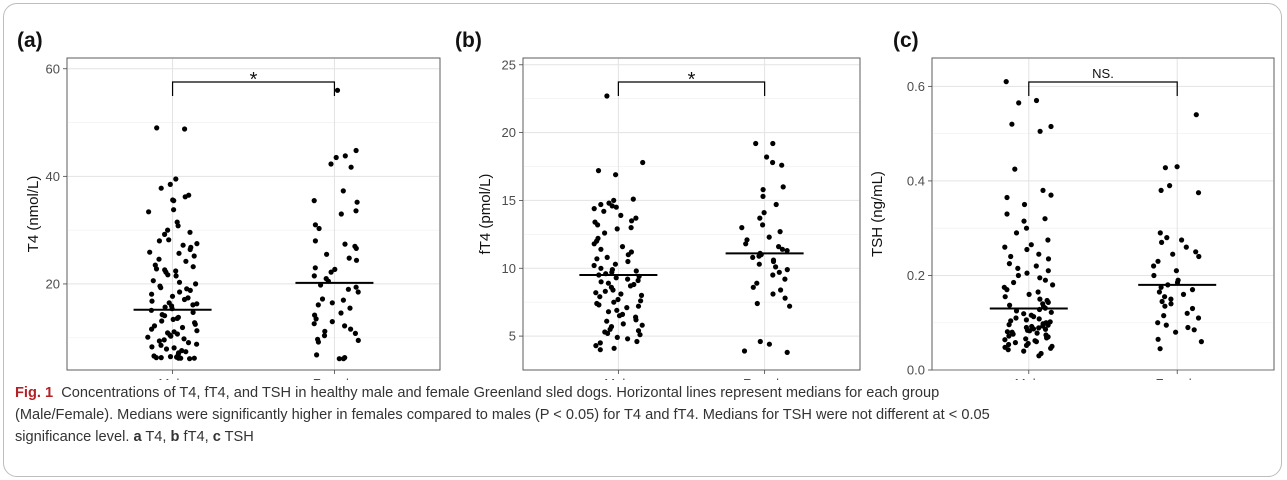 Image resolution: width=1287 pixels, height=480 pixels. I want to click on panel-label: (b), so click(468, 40).